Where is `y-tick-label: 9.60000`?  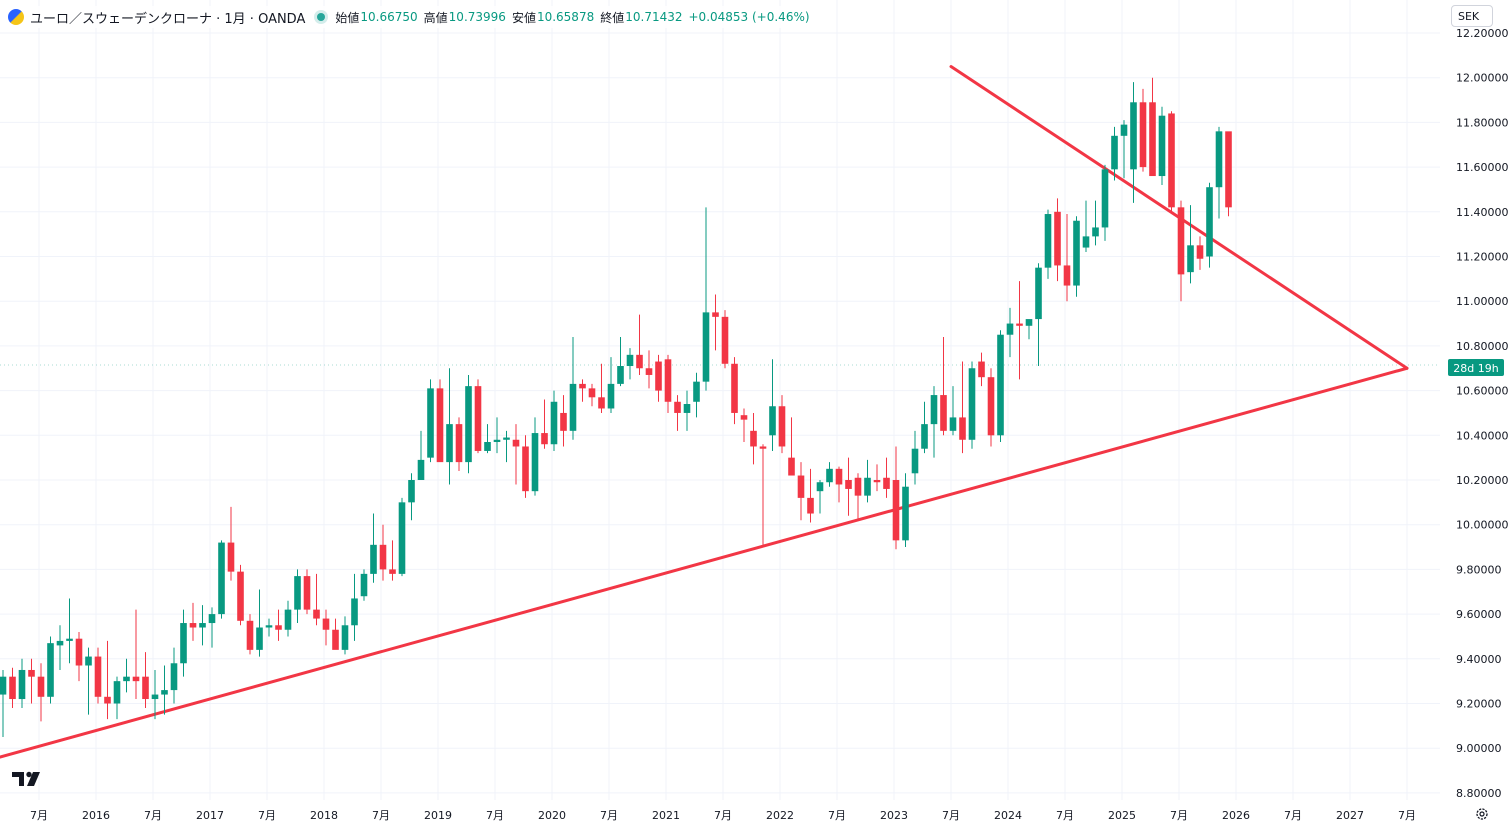 y-tick-label: 9.60000 is located at coordinates (1479, 614).